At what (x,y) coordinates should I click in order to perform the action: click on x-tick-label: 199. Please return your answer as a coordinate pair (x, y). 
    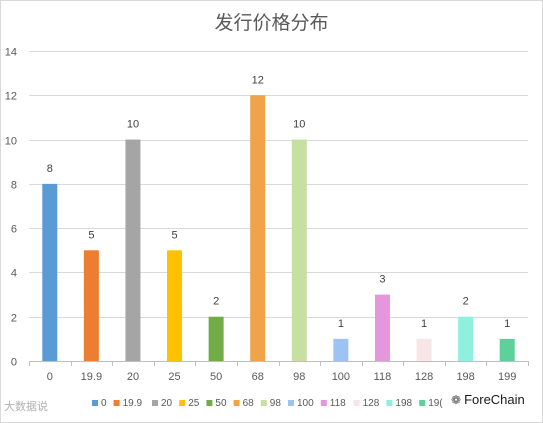
    Looking at the image, I should click on (507, 377).